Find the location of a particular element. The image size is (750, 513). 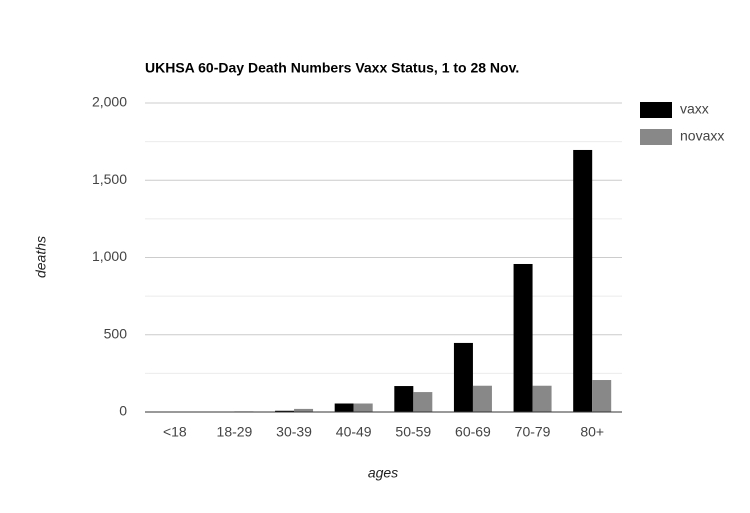

x-tick-label: 70-79 is located at coordinates (533, 432).